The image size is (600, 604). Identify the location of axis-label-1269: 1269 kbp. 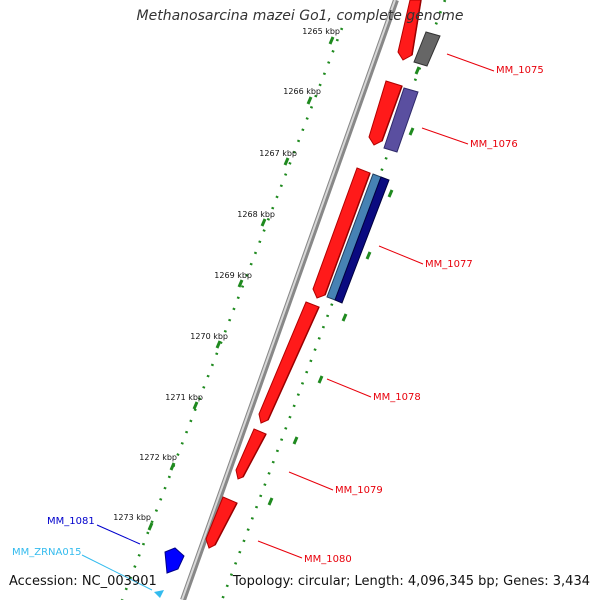
(233, 275).